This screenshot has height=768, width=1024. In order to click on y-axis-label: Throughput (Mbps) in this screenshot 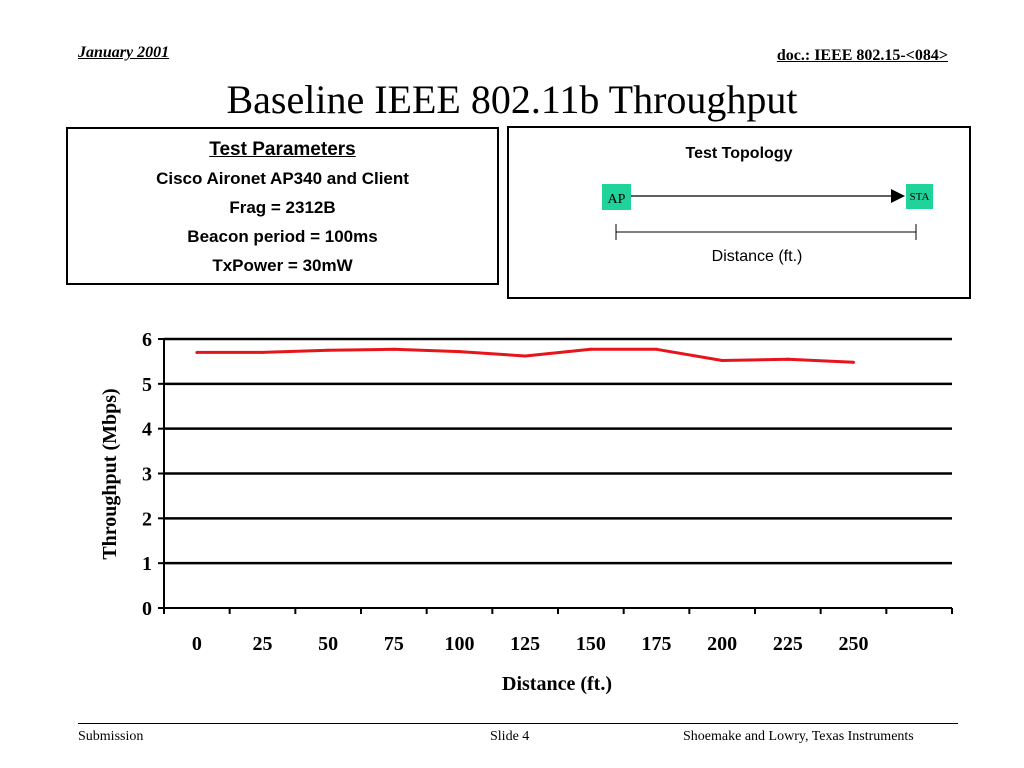, I will do `click(110, 473)`.